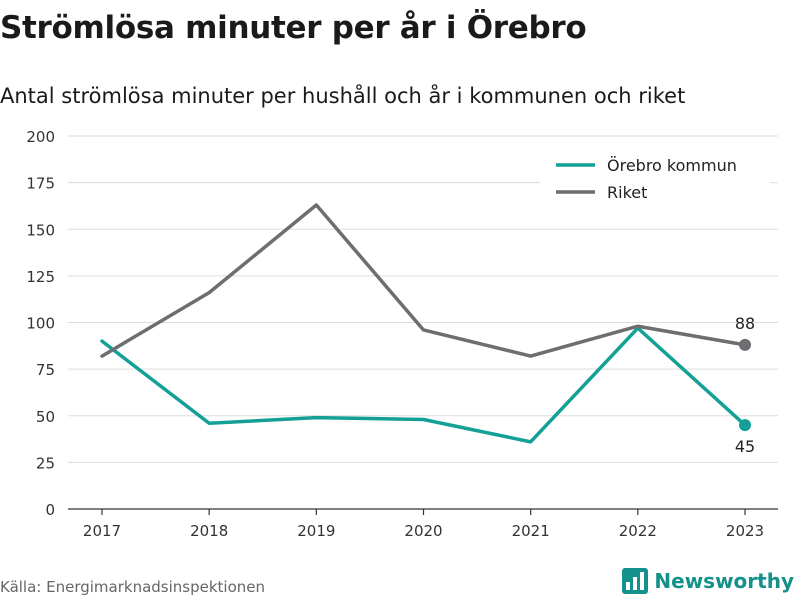 The height and width of the screenshot is (600, 800). Describe the element at coordinates (745, 323) in the screenshot. I see `series-end-label: 88` at that location.